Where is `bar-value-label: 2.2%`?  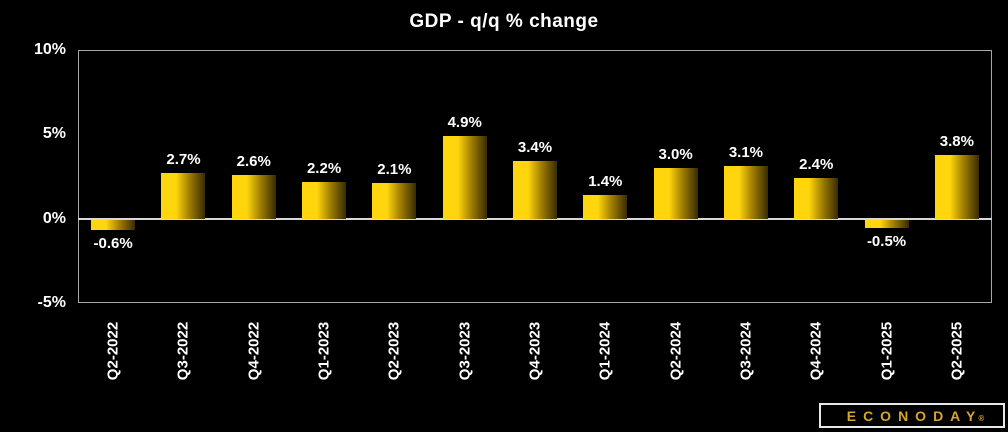
bar-value-label: 2.2% is located at coordinates (324, 168).